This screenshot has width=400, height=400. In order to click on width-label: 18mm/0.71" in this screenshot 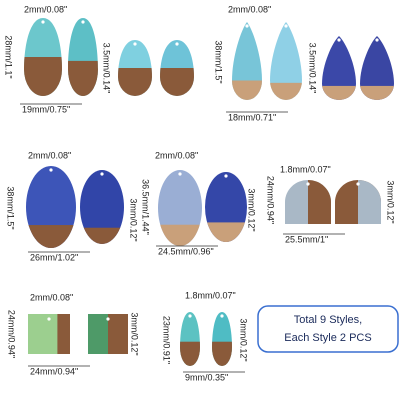, I will do `click(252, 117)`.